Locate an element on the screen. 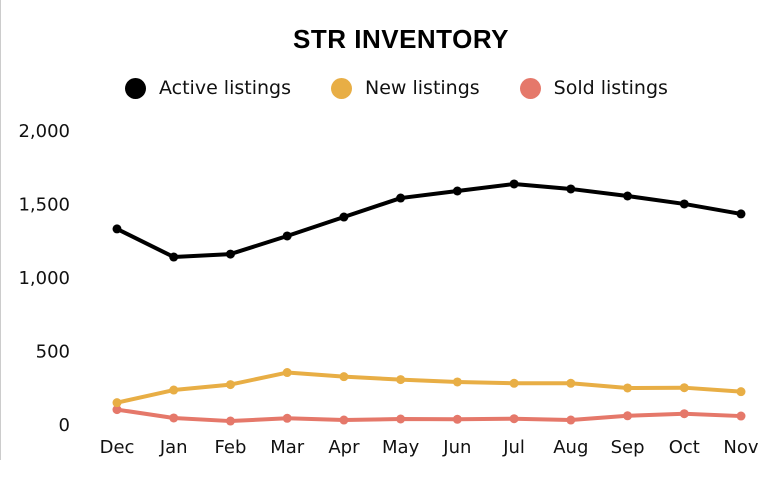 The image size is (775, 495). x-tick-label: Feb is located at coordinates (231, 447).